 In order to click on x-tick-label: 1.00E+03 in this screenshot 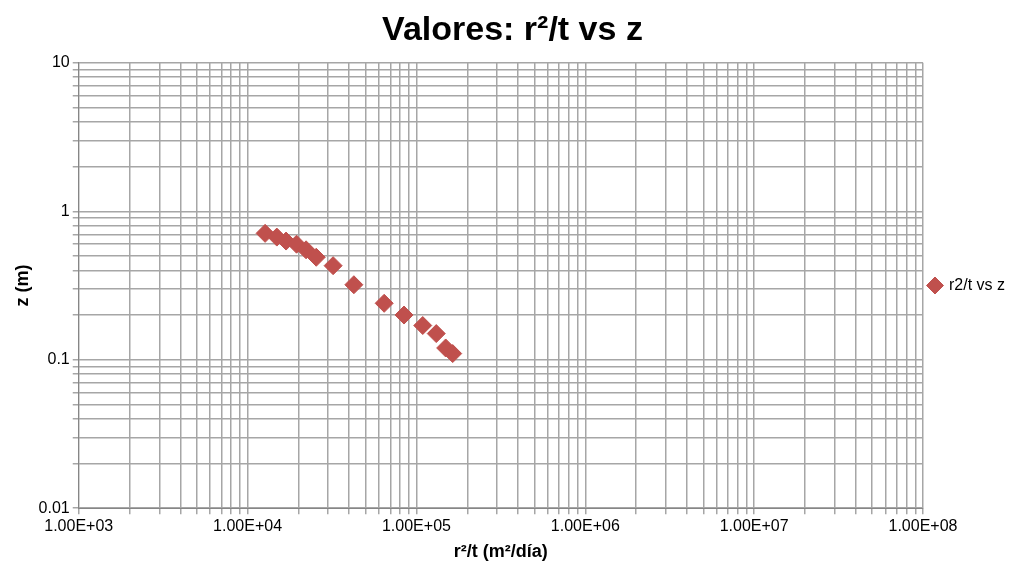, I will do `click(79, 526)`.